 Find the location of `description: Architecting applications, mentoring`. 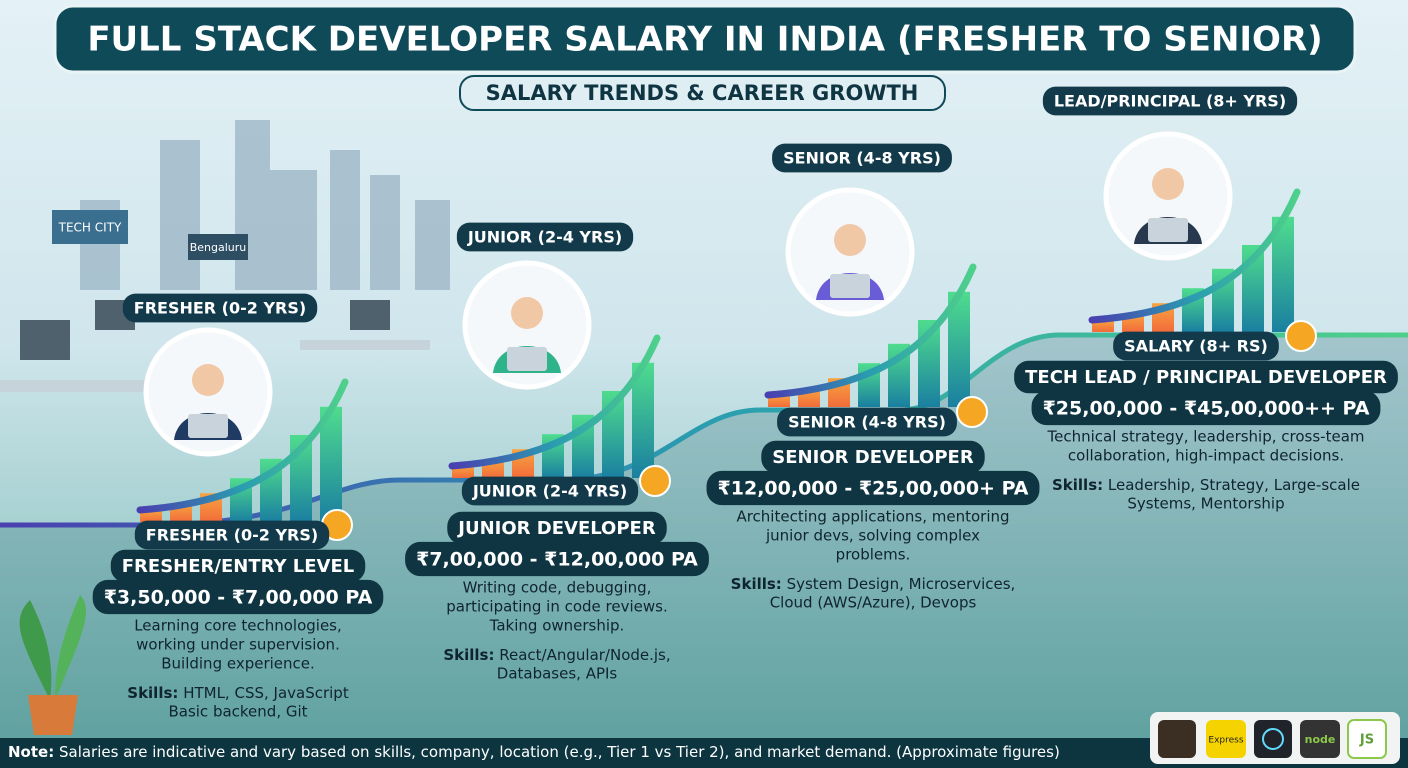

description: Architecting applications, mentoring is located at coordinates (872, 517).